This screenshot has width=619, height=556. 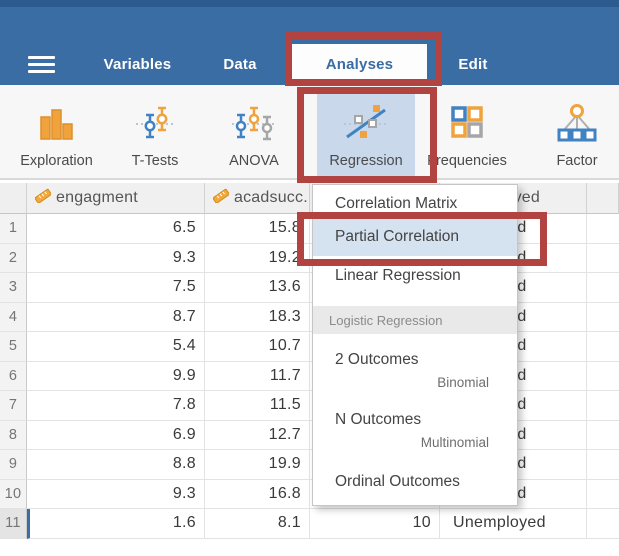 What do you see at coordinates (155, 133) in the screenshot?
I see `ribbon-button-ttests: T-Tests` at bounding box center [155, 133].